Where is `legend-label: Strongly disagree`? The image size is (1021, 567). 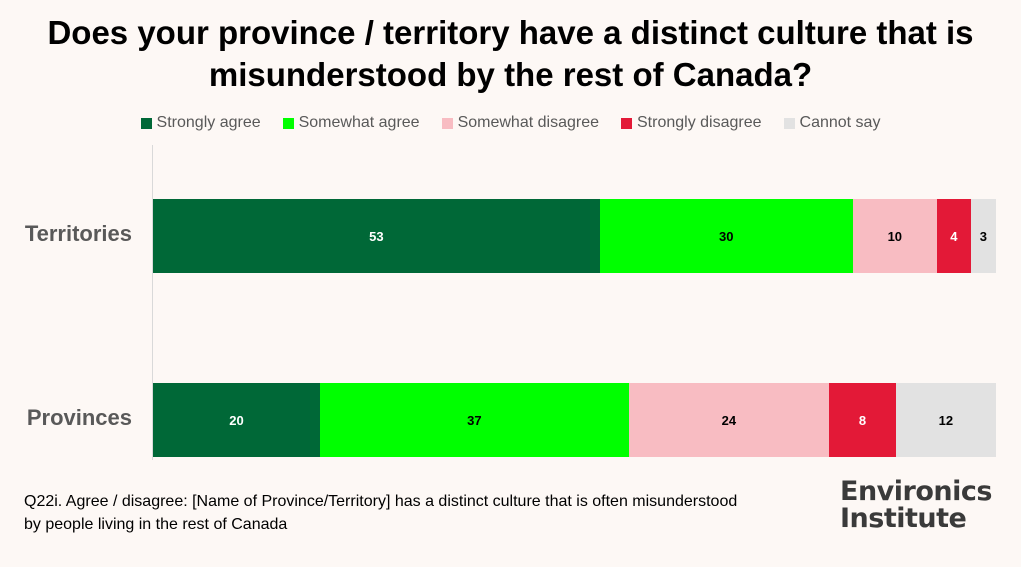 legend-label: Strongly disagree is located at coordinates (699, 122).